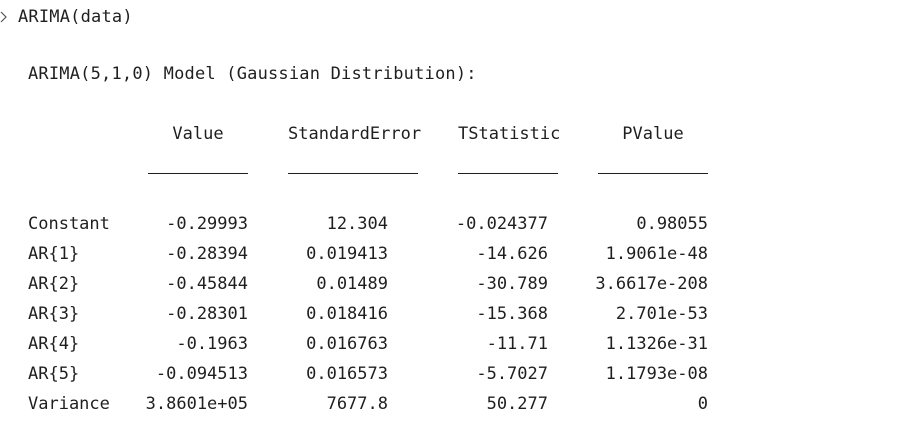 The width and height of the screenshot is (906, 439). Describe the element at coordinates (207, 314) in the screenshot. I see `value-cell: -0.28301` at that location.